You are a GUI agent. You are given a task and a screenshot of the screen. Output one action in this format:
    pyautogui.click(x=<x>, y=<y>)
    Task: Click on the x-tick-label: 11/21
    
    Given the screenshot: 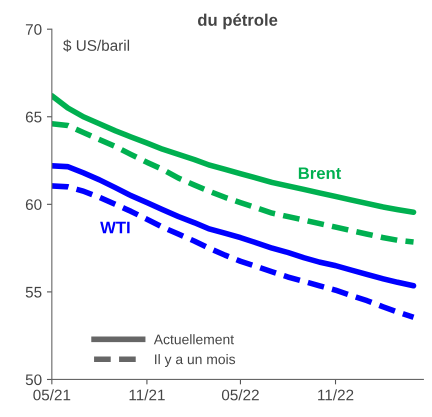 What is the action you would take?
    pyautogui.click(x=147, y=394)
    